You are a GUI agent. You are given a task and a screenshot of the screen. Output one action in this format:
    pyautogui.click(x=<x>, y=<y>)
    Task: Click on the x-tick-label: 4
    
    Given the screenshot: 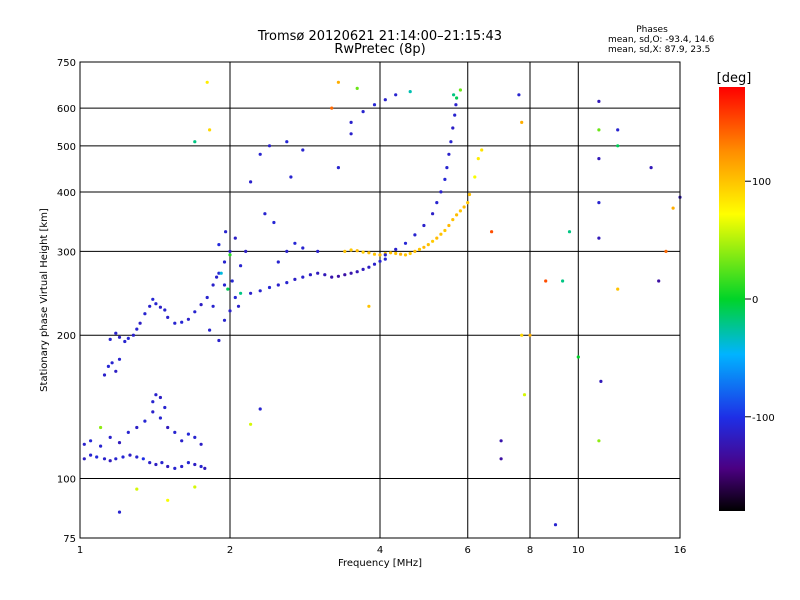 What is the action you would take?
    pyautogui.click(x=380, y=550)
    